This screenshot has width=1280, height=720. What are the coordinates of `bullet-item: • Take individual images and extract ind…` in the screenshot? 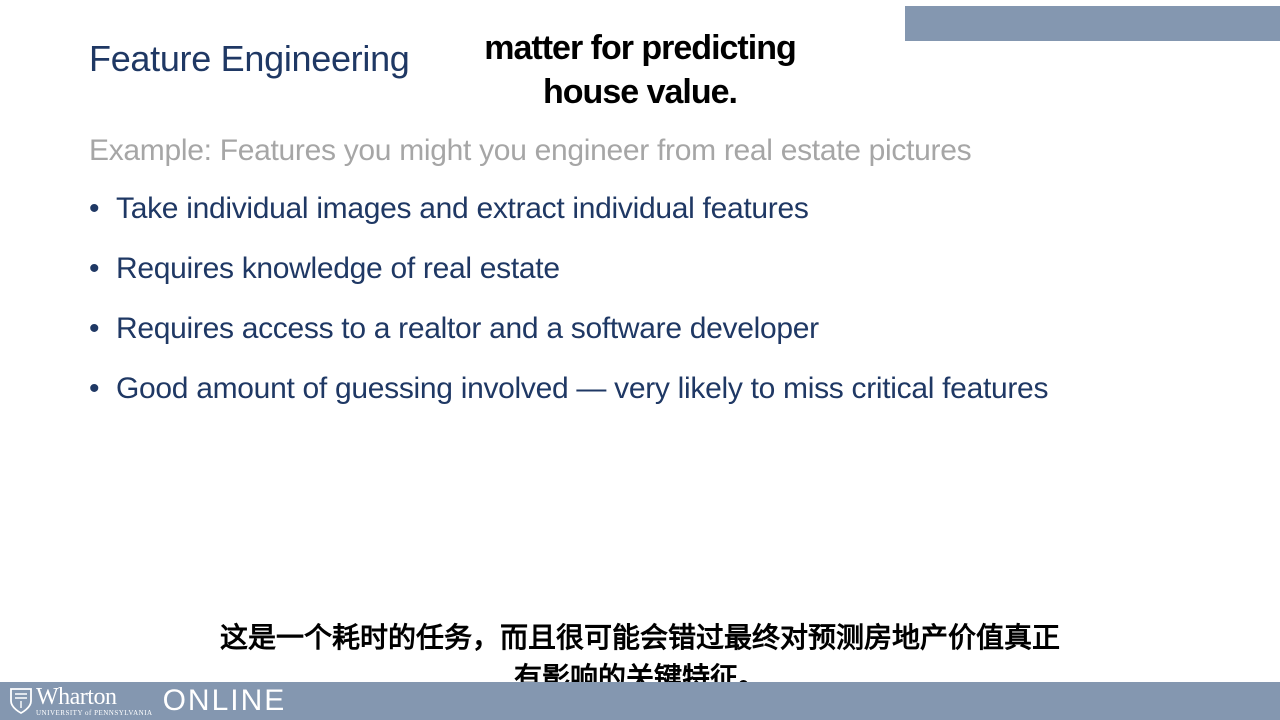 It's located at (568, 222).